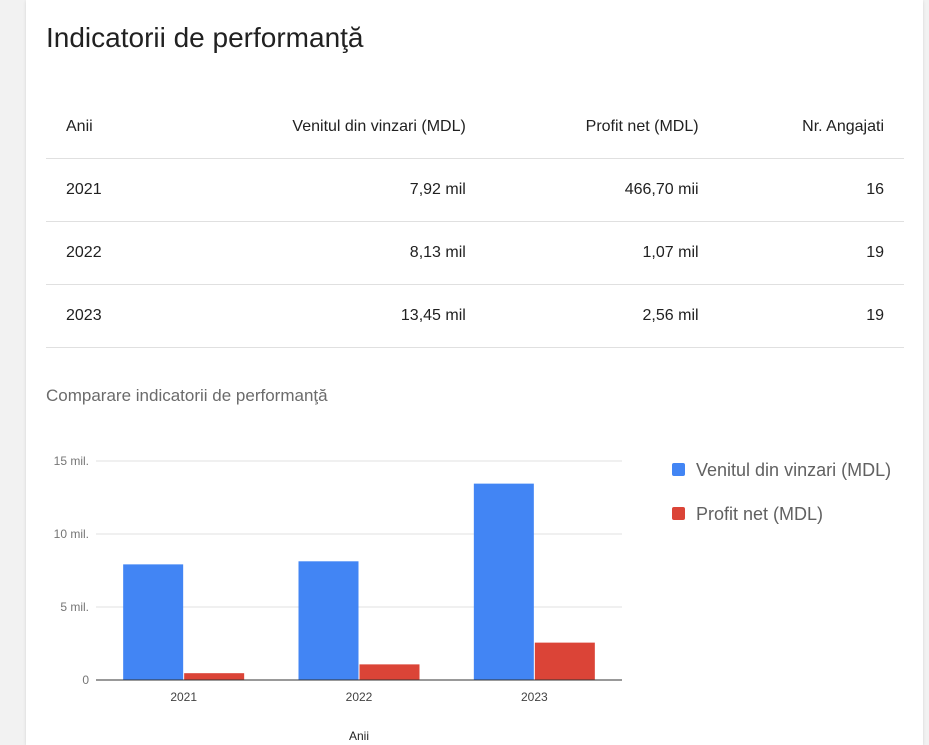  What do you see at coordinates (323, 253) in the screenshot?
I see `cell-revenue: 8,13 mil` at bounding box center [323, 253].